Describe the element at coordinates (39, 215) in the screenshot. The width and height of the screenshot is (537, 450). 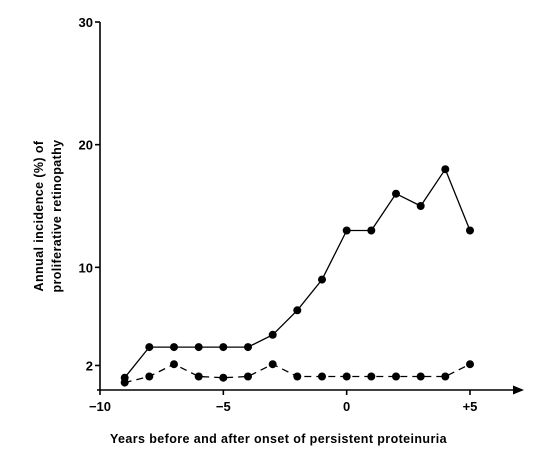
I see `y-axis-title-line-1: Annual incidence (%) of` at that location.